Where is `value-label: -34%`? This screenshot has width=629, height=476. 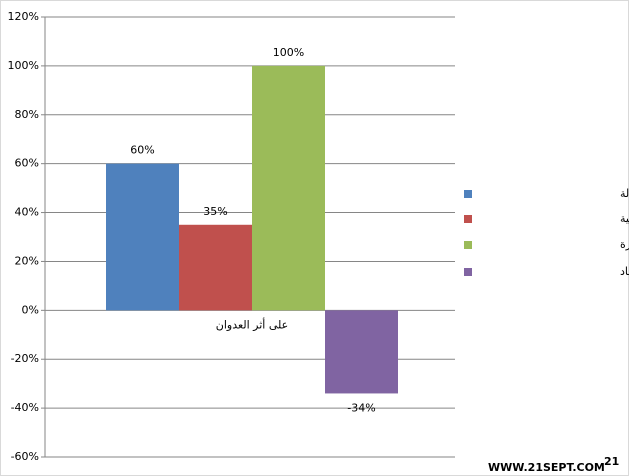
value-label: -34% is located at coordinates (361, 407).